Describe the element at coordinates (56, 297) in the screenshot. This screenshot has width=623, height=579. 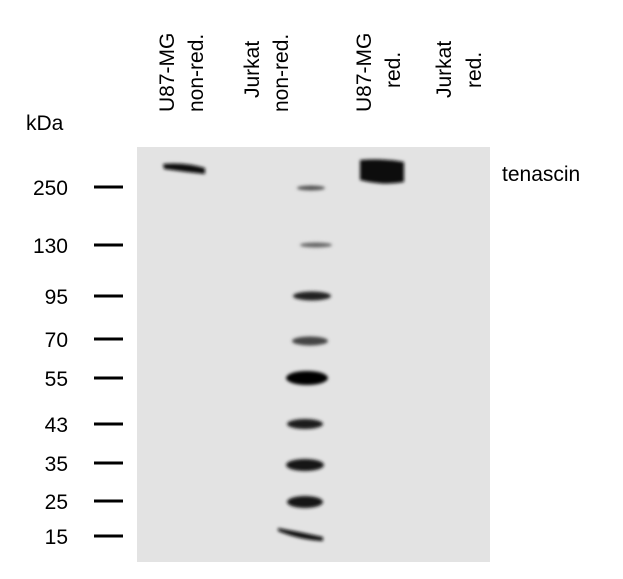
I see `marker-label: 95` at that location.